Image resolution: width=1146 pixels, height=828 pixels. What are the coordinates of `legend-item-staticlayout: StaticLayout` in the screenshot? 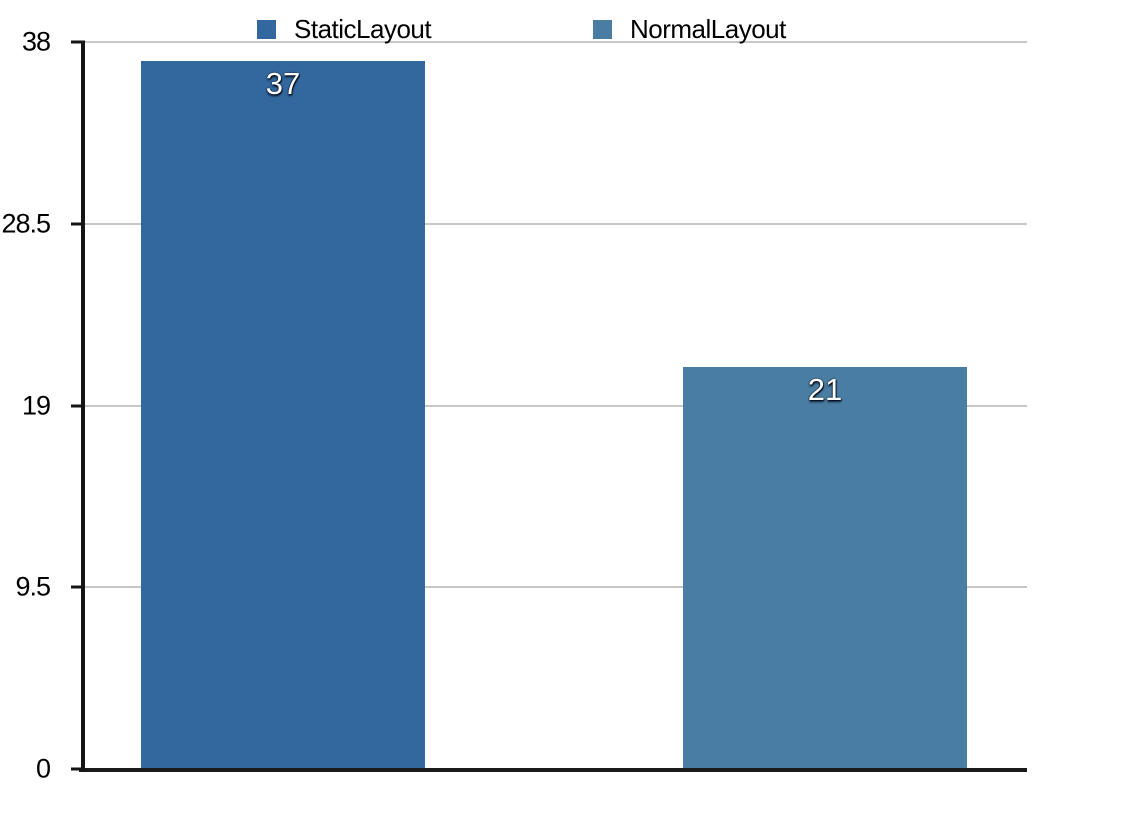 It's located at (344, 29).